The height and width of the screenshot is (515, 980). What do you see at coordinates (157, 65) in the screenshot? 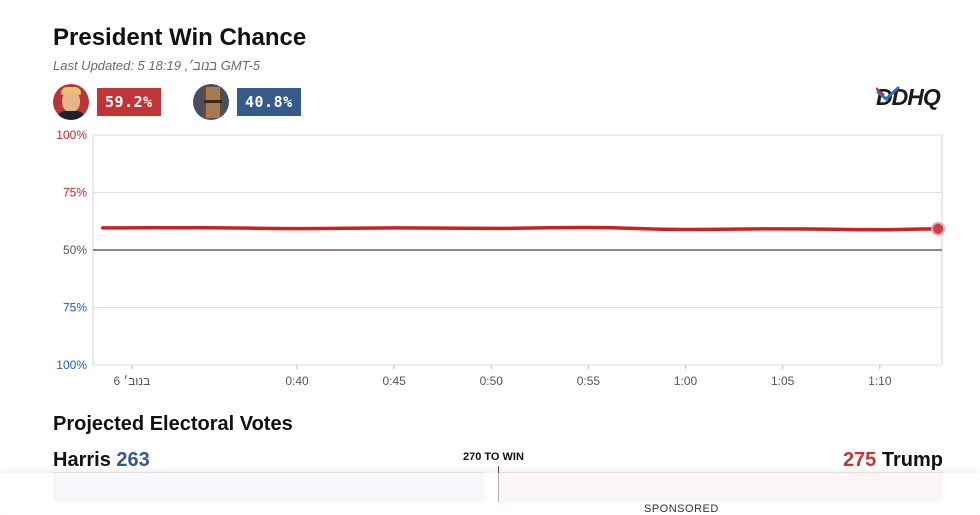
I see `last-updated: Last Updated: 5 בנוב׳, 18:19 GMT-5` at bounding box center [157, 65].